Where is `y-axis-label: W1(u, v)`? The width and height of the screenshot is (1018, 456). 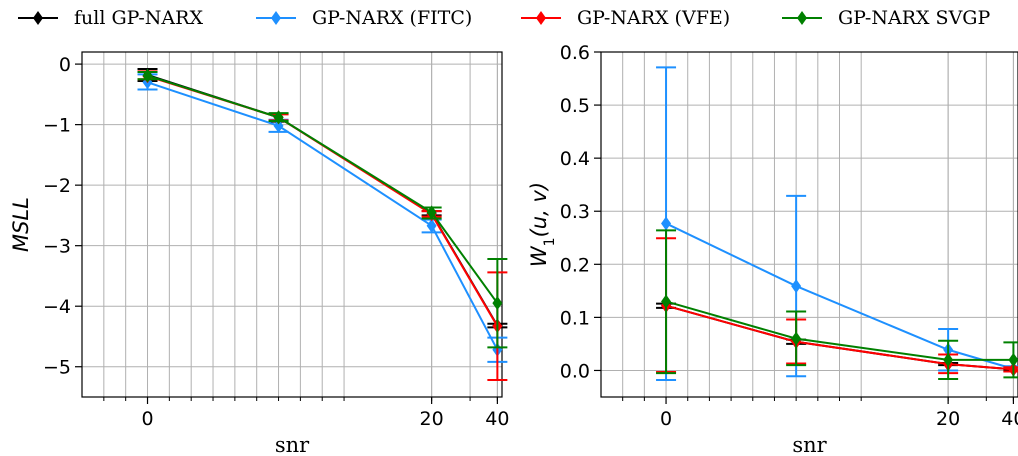 y-axis-label: W1(u, v) is located at coordinates (542, 224).